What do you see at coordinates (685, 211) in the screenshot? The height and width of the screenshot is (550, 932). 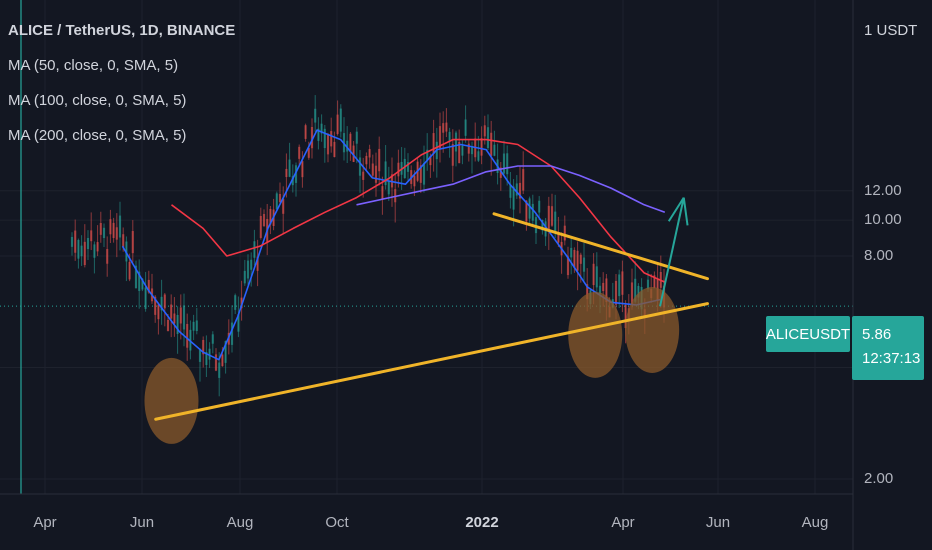 I see `projection-arrow-head` at bounding box center [685, 211].